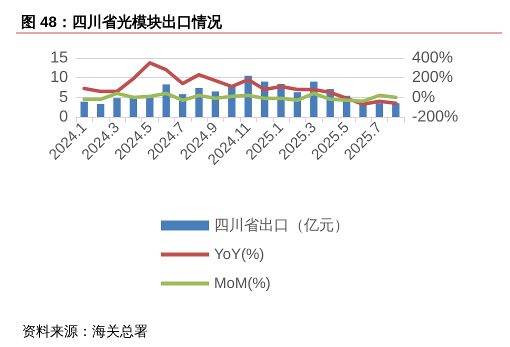 Image resolution: width=510 pixels, height=347 pixels. What do you see at coordinates (59, 77) in the screenshot?
I see `y-tick-label: 10` at bounding box center [59, 77].